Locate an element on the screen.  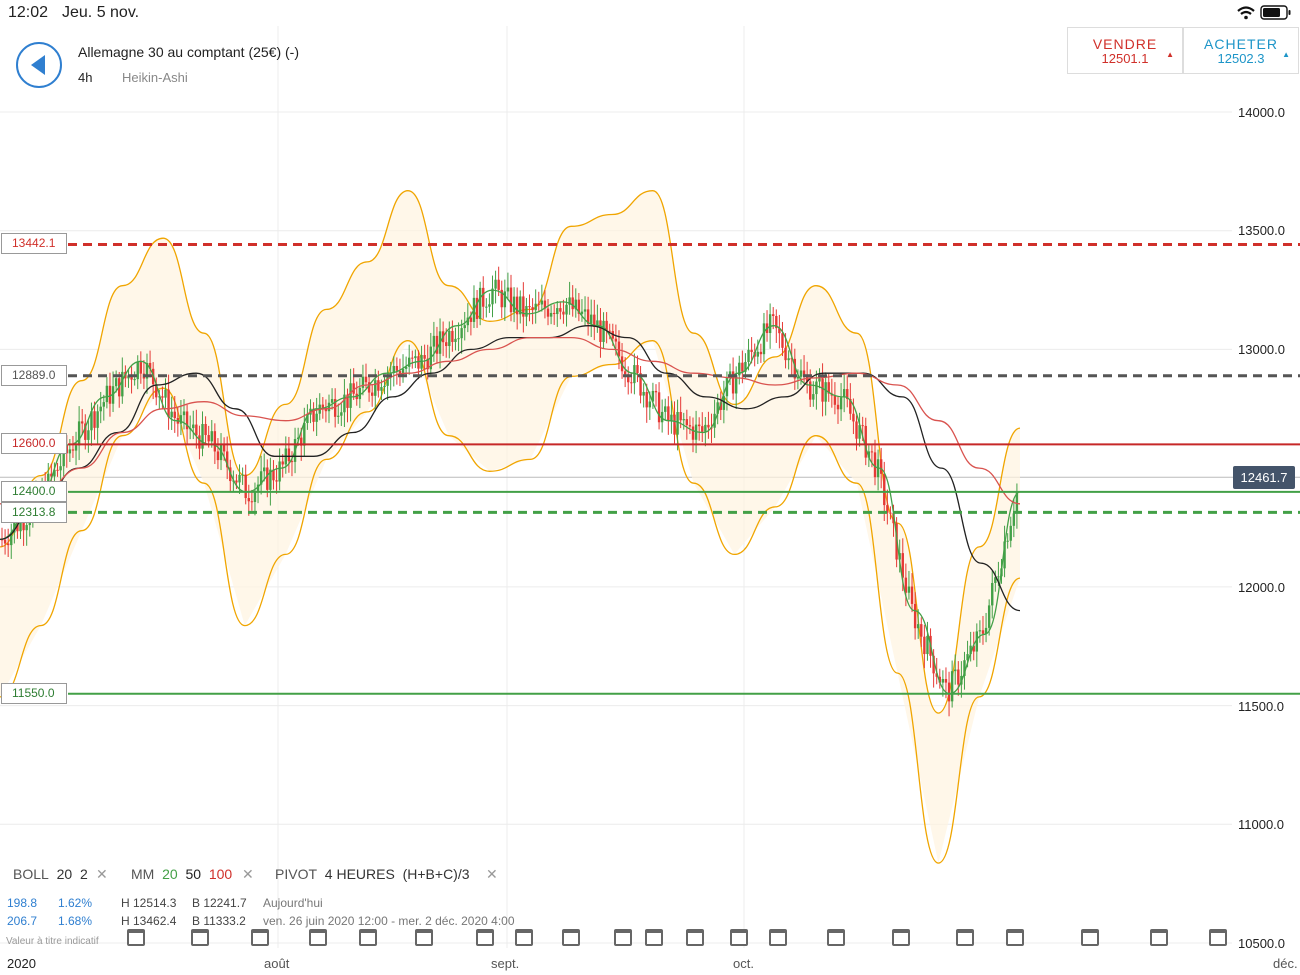
x-label: oct. is located at coordinates (743, 963).